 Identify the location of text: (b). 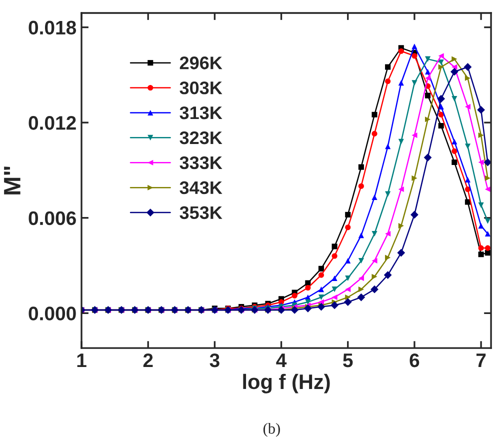
(271, 429).